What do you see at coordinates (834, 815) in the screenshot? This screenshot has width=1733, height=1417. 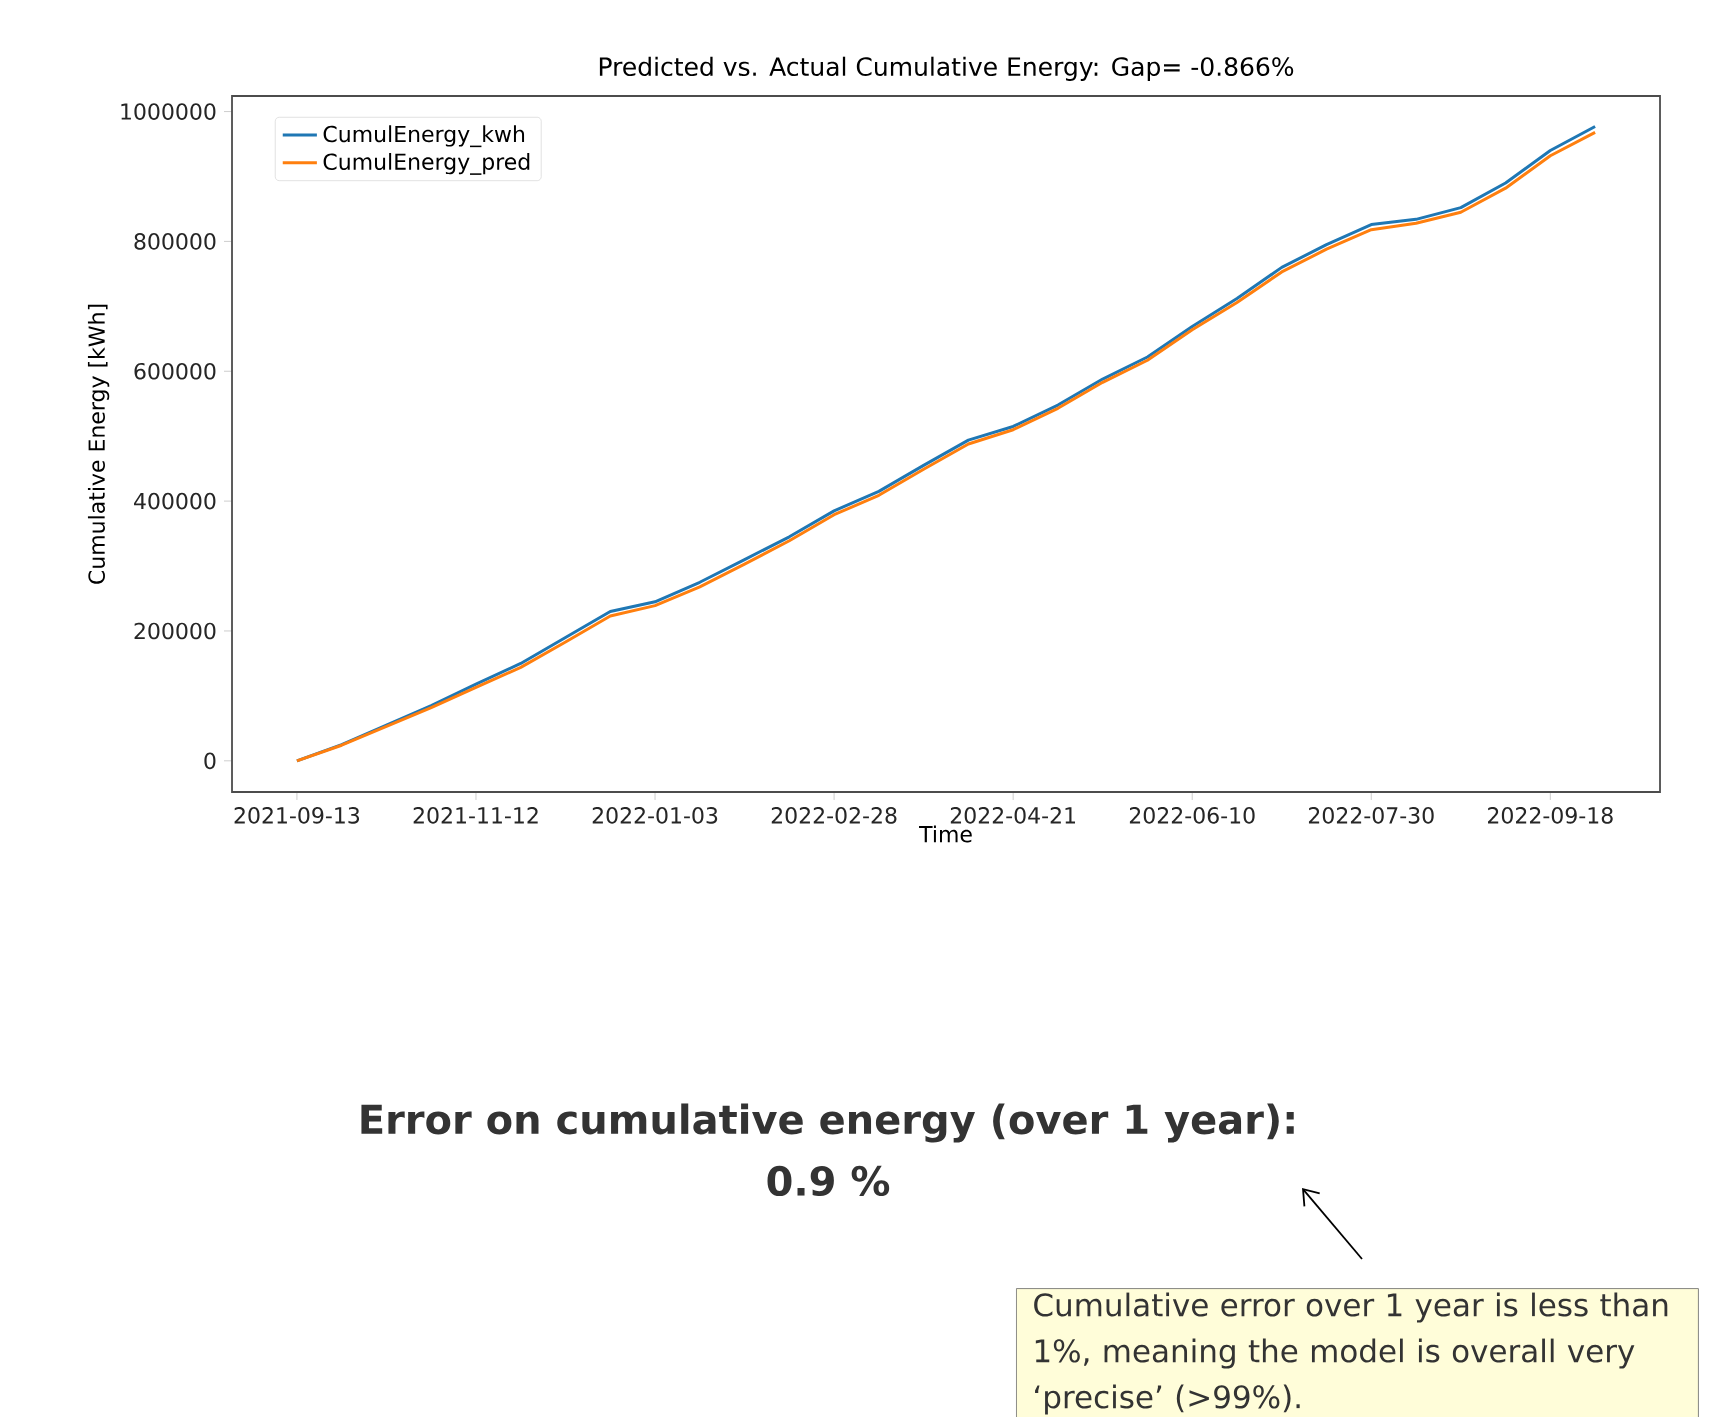 I see `x-tick-label: 2022-02-28` at bounding box center [834, 815].